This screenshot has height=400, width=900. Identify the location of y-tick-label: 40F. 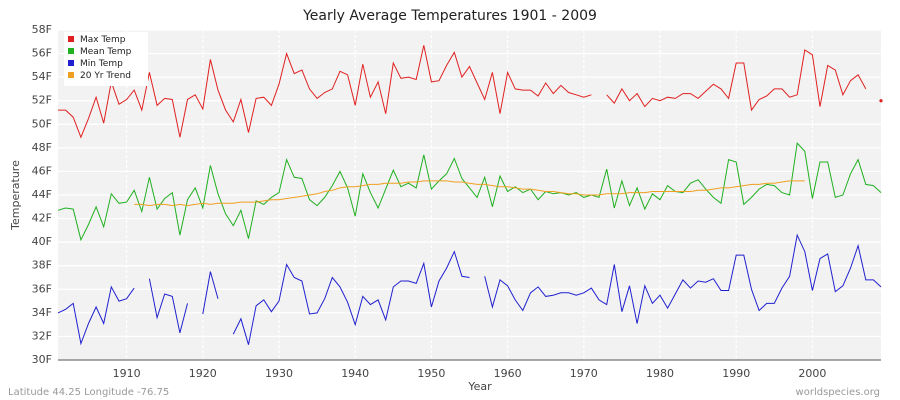
(42, 241).